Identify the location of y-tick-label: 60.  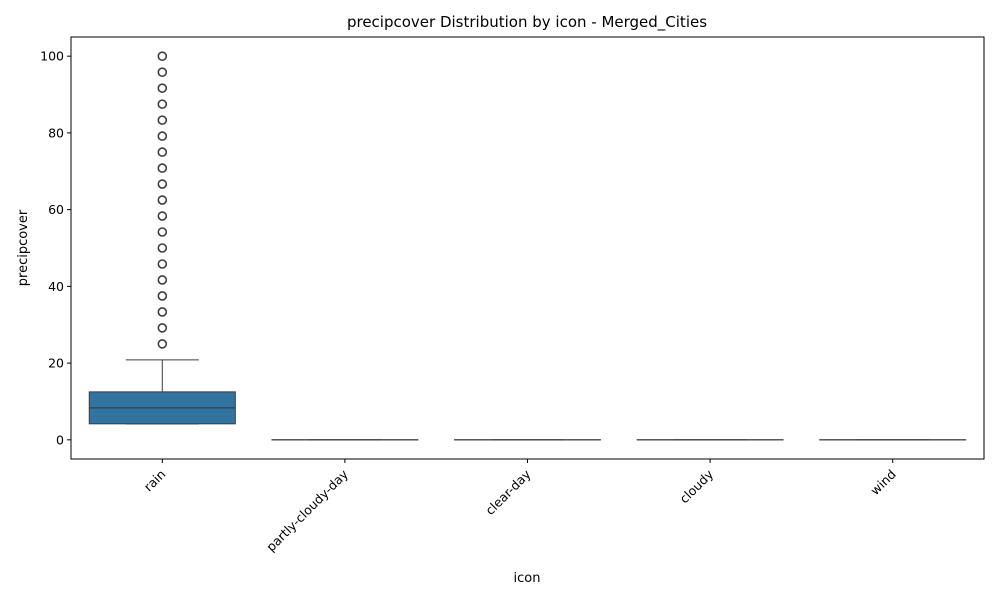
(56, 209).